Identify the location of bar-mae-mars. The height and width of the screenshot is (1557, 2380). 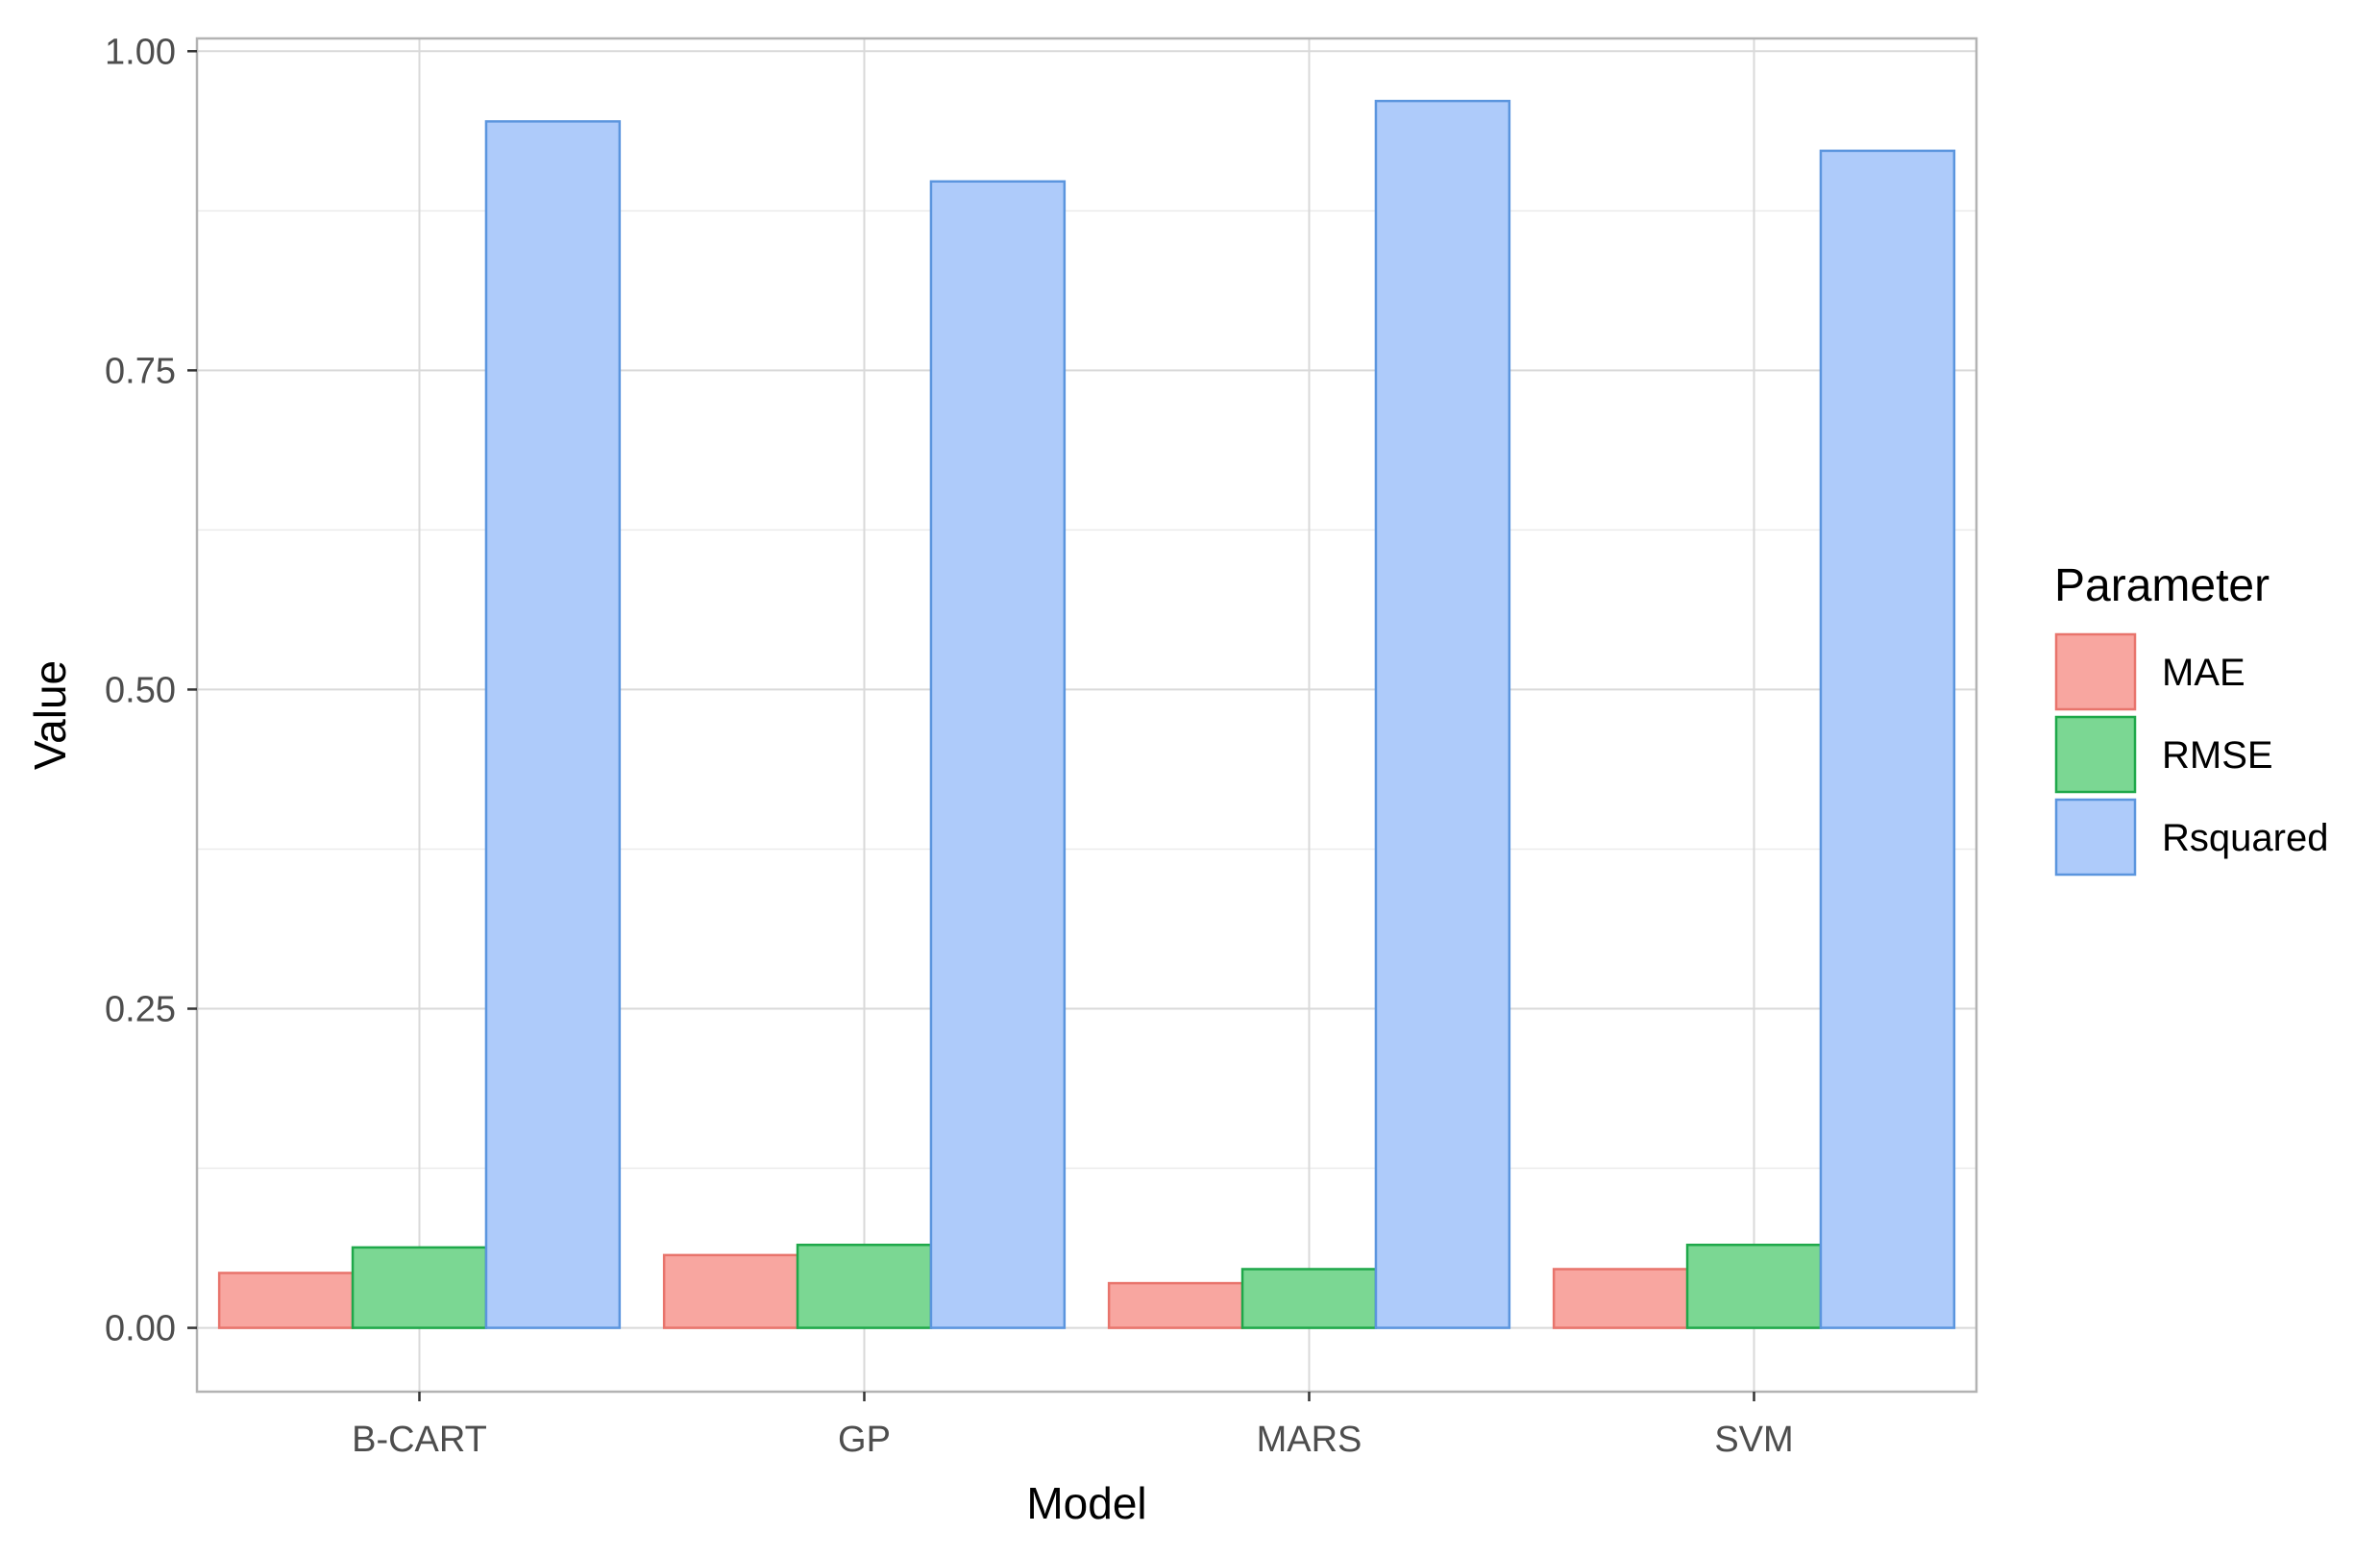
(1175, 1305).